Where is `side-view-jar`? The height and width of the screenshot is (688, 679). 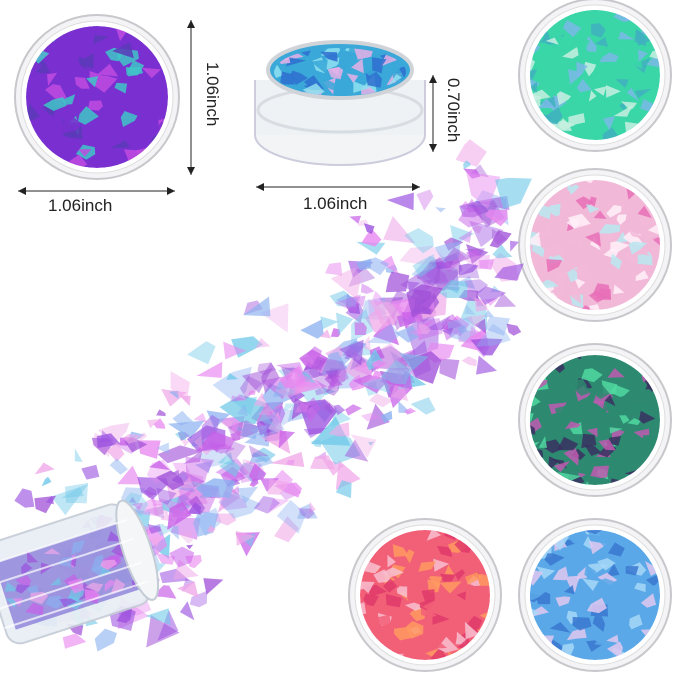
side-view-jar is located at coordinates (340, 103).